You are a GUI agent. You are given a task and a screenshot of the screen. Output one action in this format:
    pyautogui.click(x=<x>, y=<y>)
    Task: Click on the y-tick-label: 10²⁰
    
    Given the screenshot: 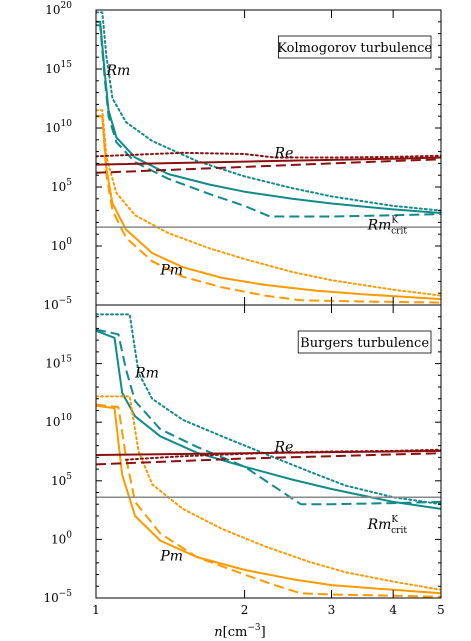 What is the action you would take?
    pyautogui.click(x=58, y=9)
    